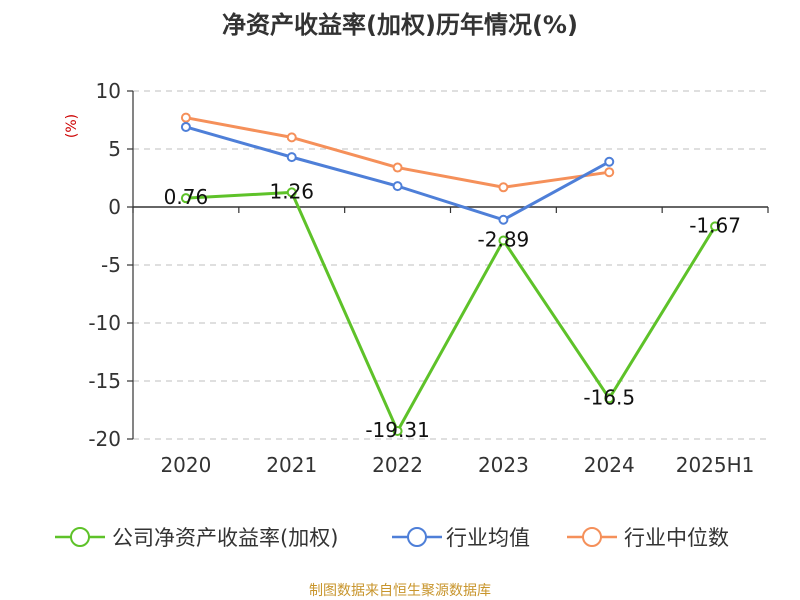 This screenshot has width=800, height=600. What do you see at coordinates (114, 207) in the screenshot?
I see `y-tick-label: 0` at bounding box center [114, 207].